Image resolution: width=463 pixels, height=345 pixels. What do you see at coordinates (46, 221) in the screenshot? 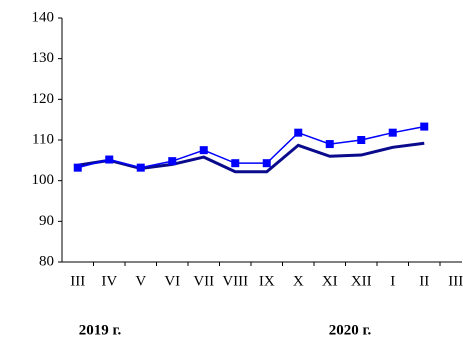
I see `y-tick-label: 90` at bounding box center [46, 221].